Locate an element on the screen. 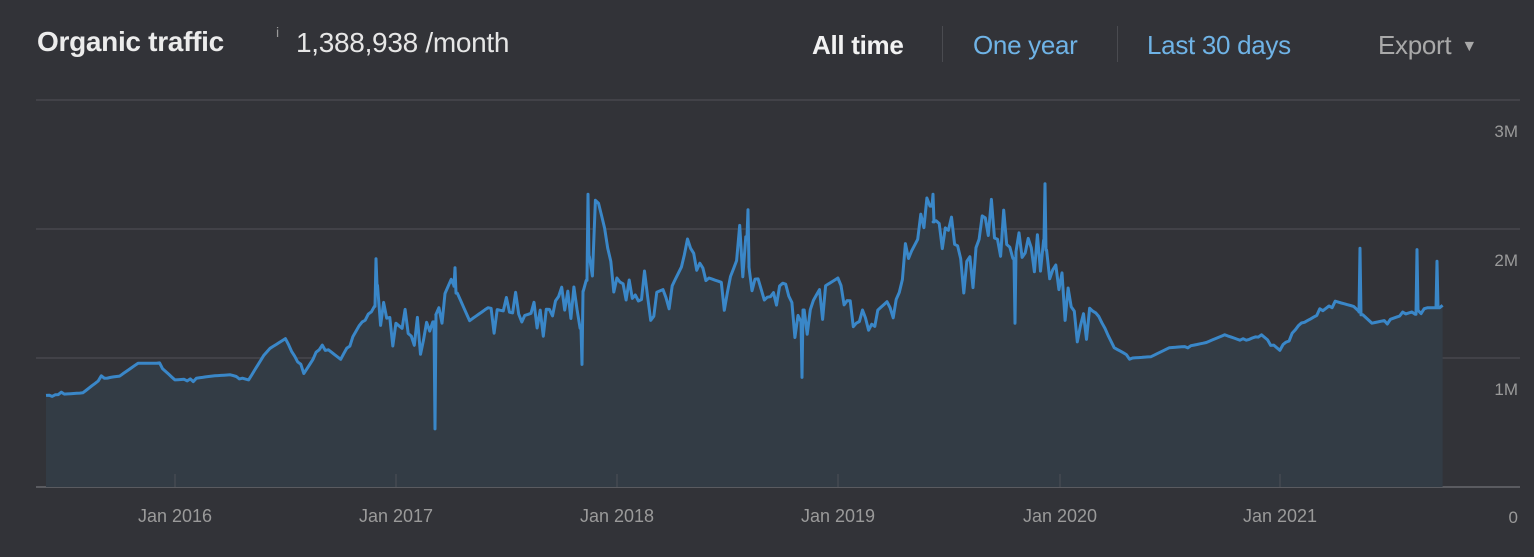  y-tick-label: 3M is located at coordinates (1506, 131).